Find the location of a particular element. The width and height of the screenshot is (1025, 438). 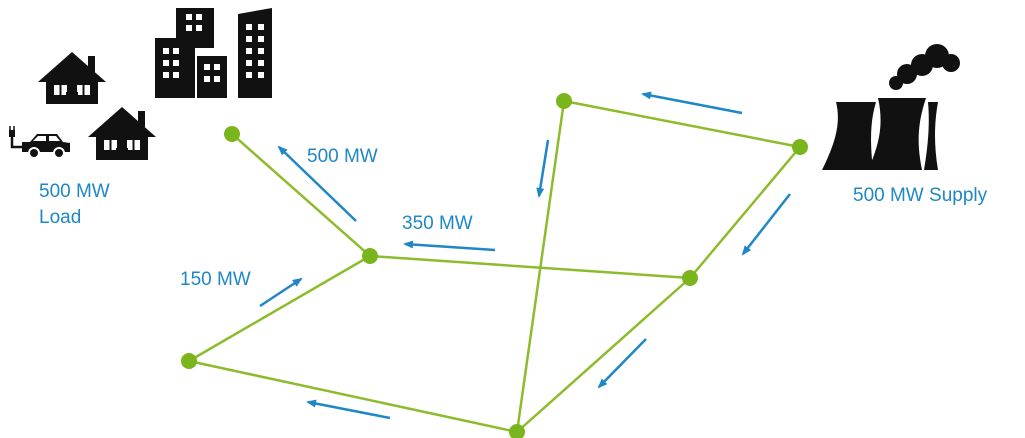

flow-label-top-left: 500 MW is located at coordinates (342, 156).